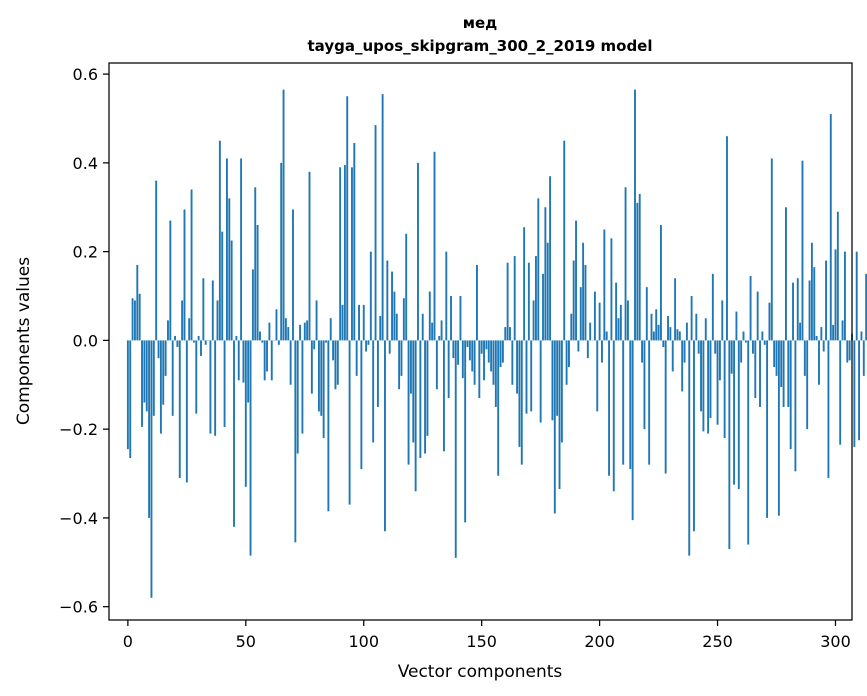  I want to click on x-tick-label: 200, so click(599, 641).